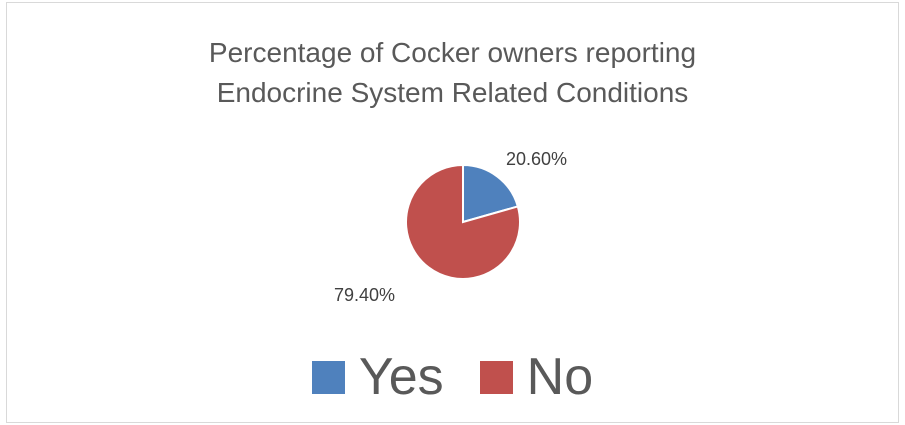 Image resolution: width=905 pixels, height=425 pixels. Describe the element at coordinates (452, 92) in the screenshot. I see `chart-title-line-2: Endocrine System Related Conditions` at that location.